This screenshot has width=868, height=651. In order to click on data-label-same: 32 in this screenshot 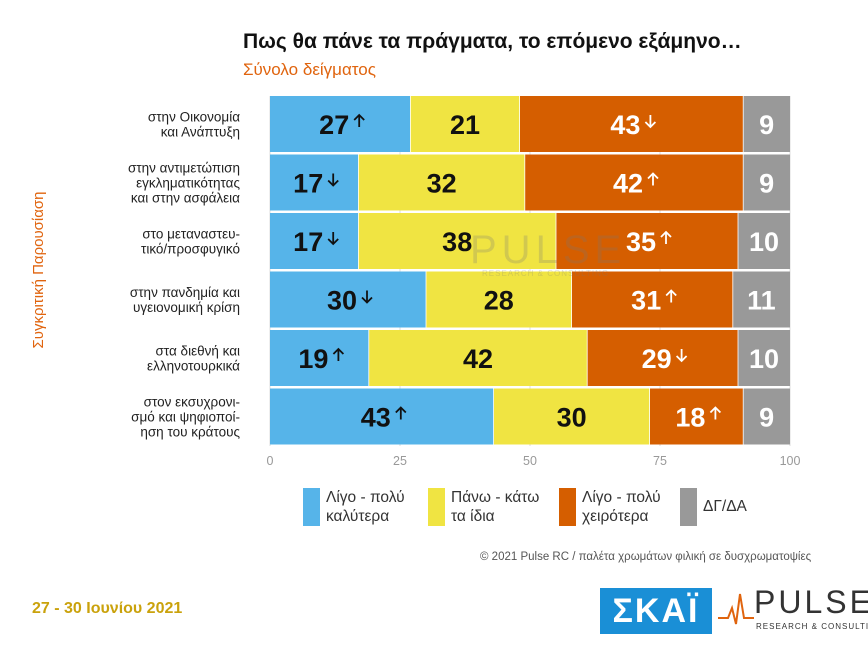, I will do `click(442, 184)`.